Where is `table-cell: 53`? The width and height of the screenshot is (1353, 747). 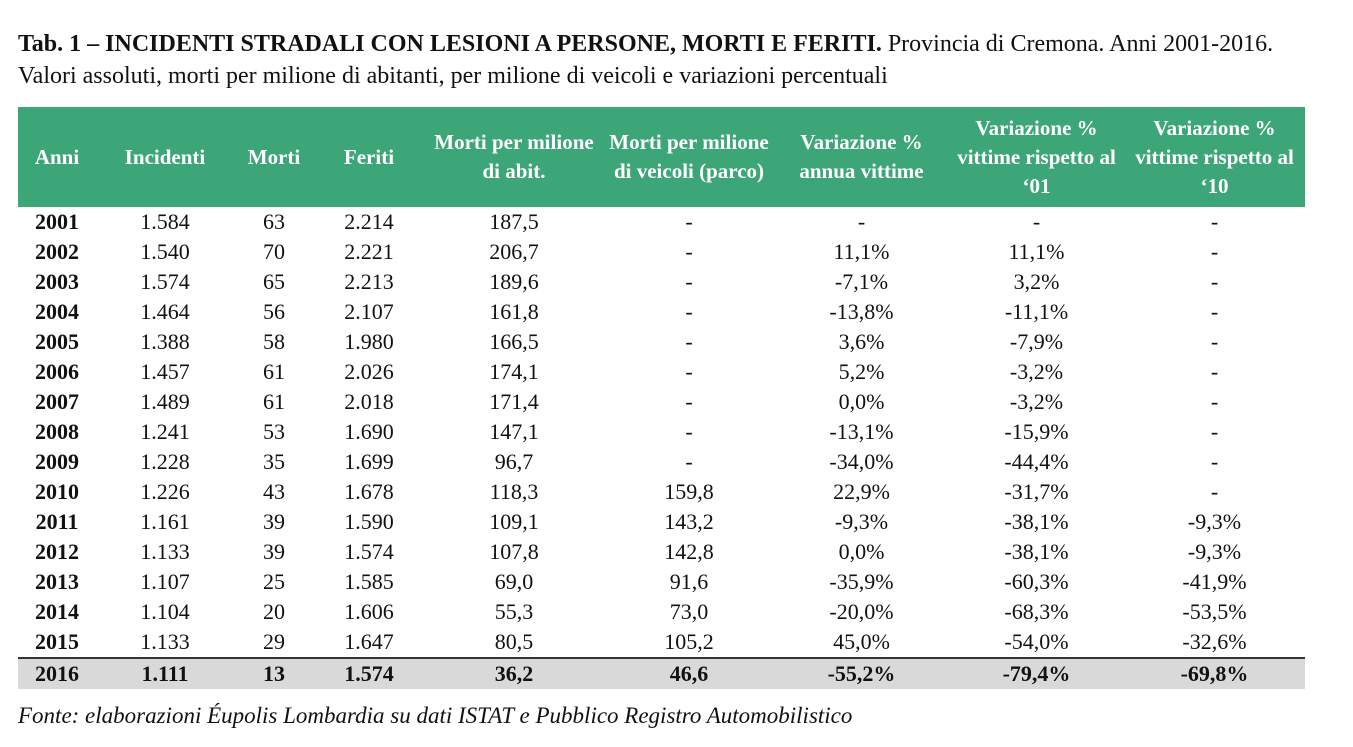
table-cell: 53 is located at coordinates (274, 431).